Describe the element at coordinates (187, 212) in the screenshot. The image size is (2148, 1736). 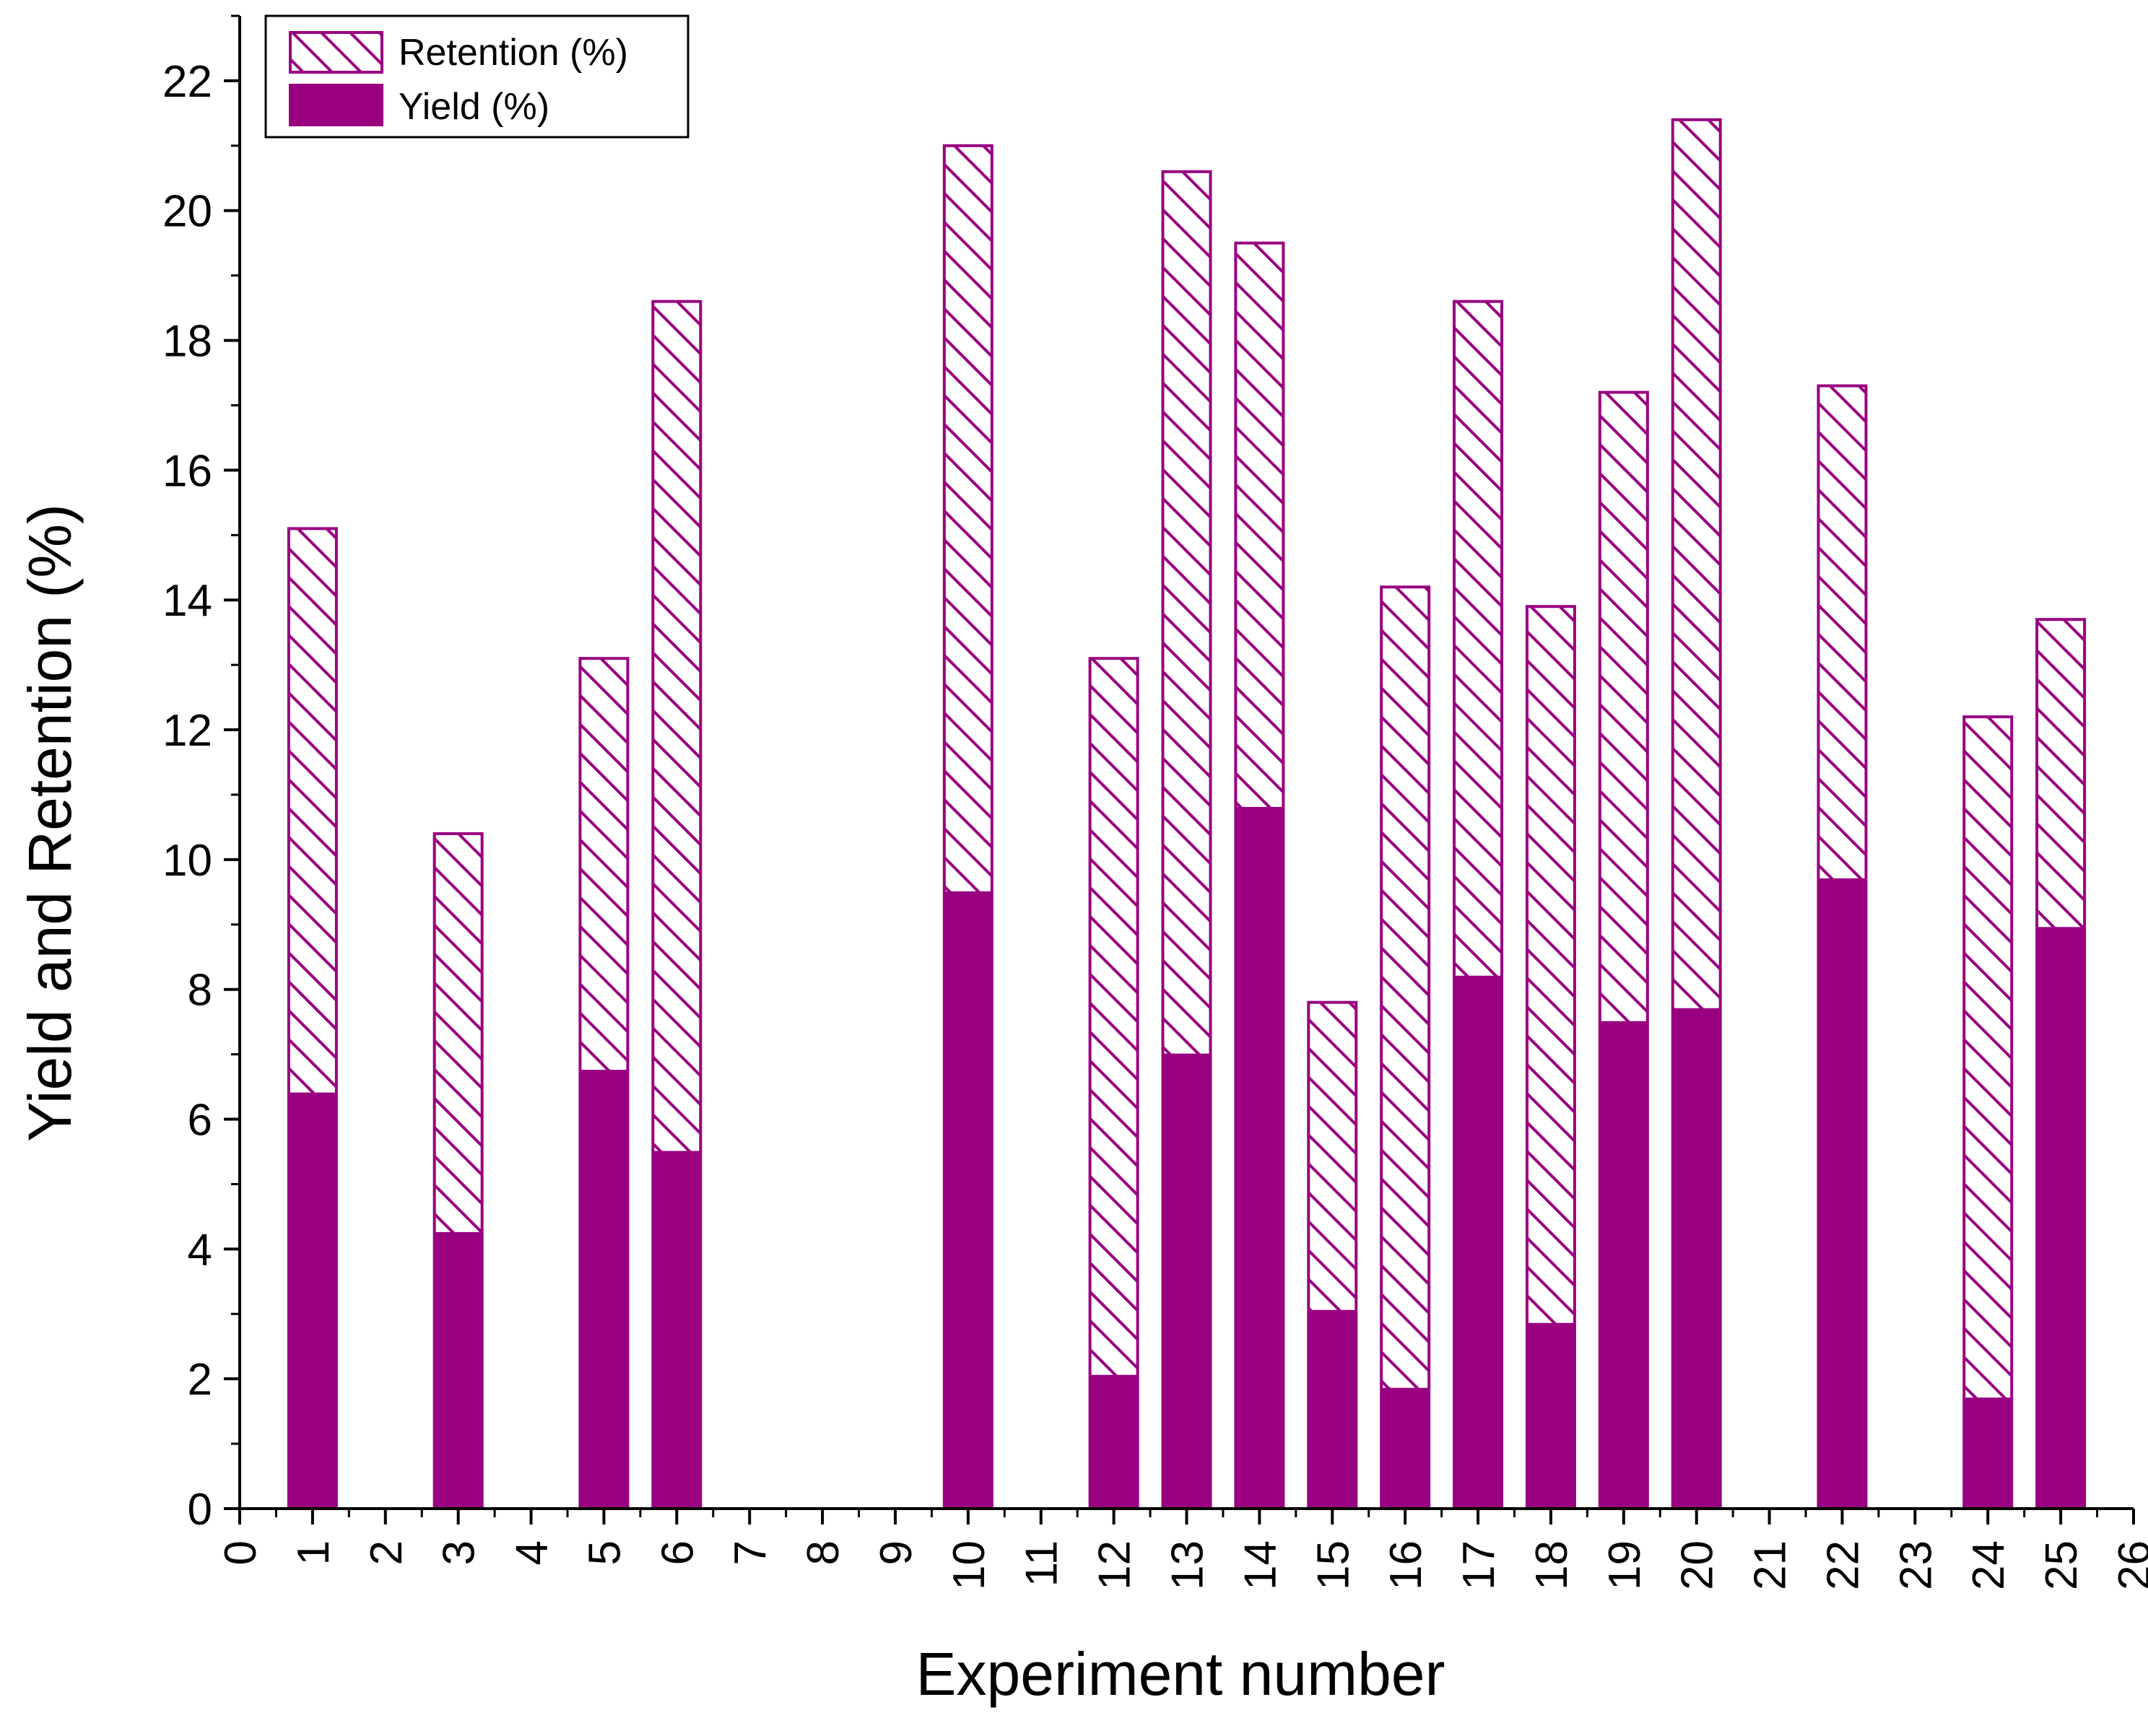
I see `y-tick-label: 20` at that location.